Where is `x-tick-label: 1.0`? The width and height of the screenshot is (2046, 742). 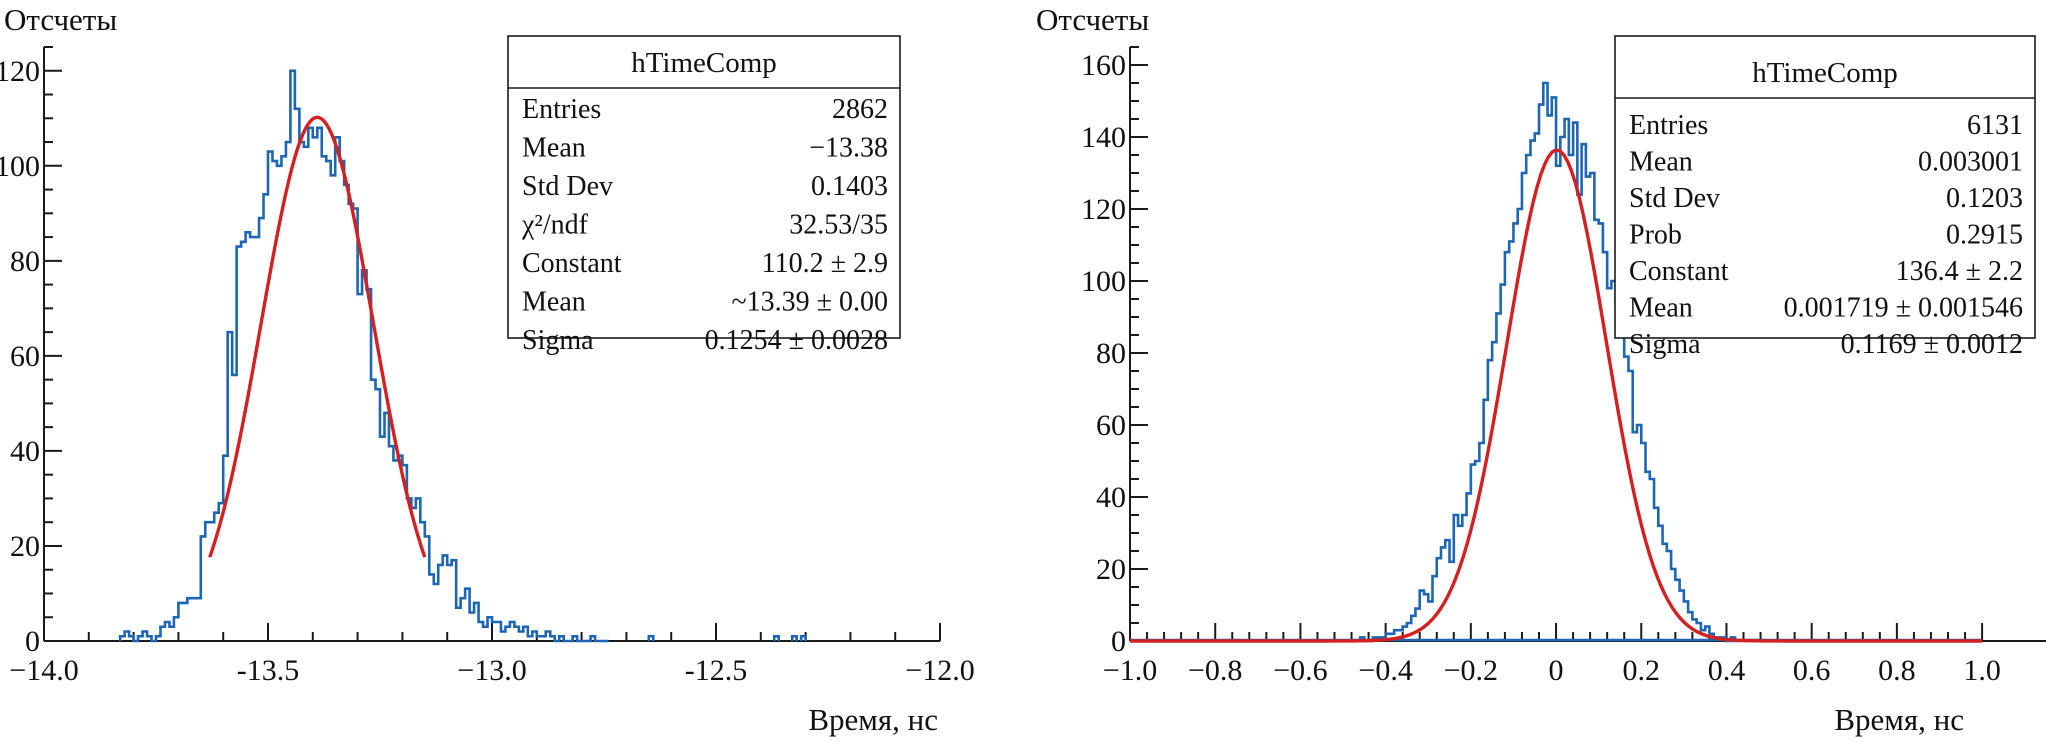
x-tick-label: 1.0 is located at coordinates (1982, 670).